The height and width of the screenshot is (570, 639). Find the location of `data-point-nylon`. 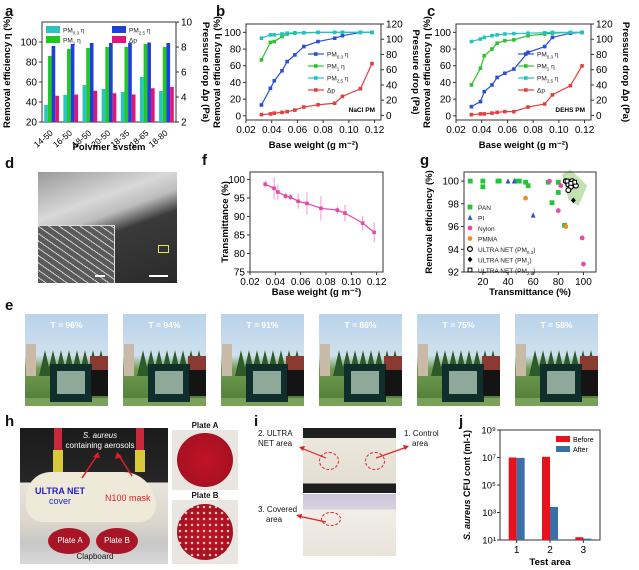

data-point-nylon is located at coordinates (561, 186).